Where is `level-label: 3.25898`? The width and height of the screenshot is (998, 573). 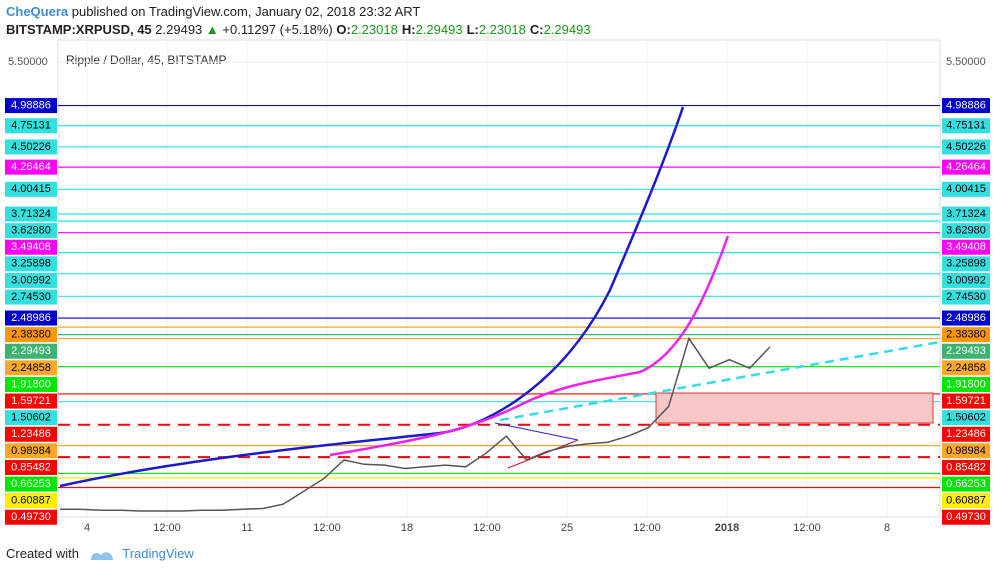
level-label: 3.25898 is located at coordinates (966, 264).